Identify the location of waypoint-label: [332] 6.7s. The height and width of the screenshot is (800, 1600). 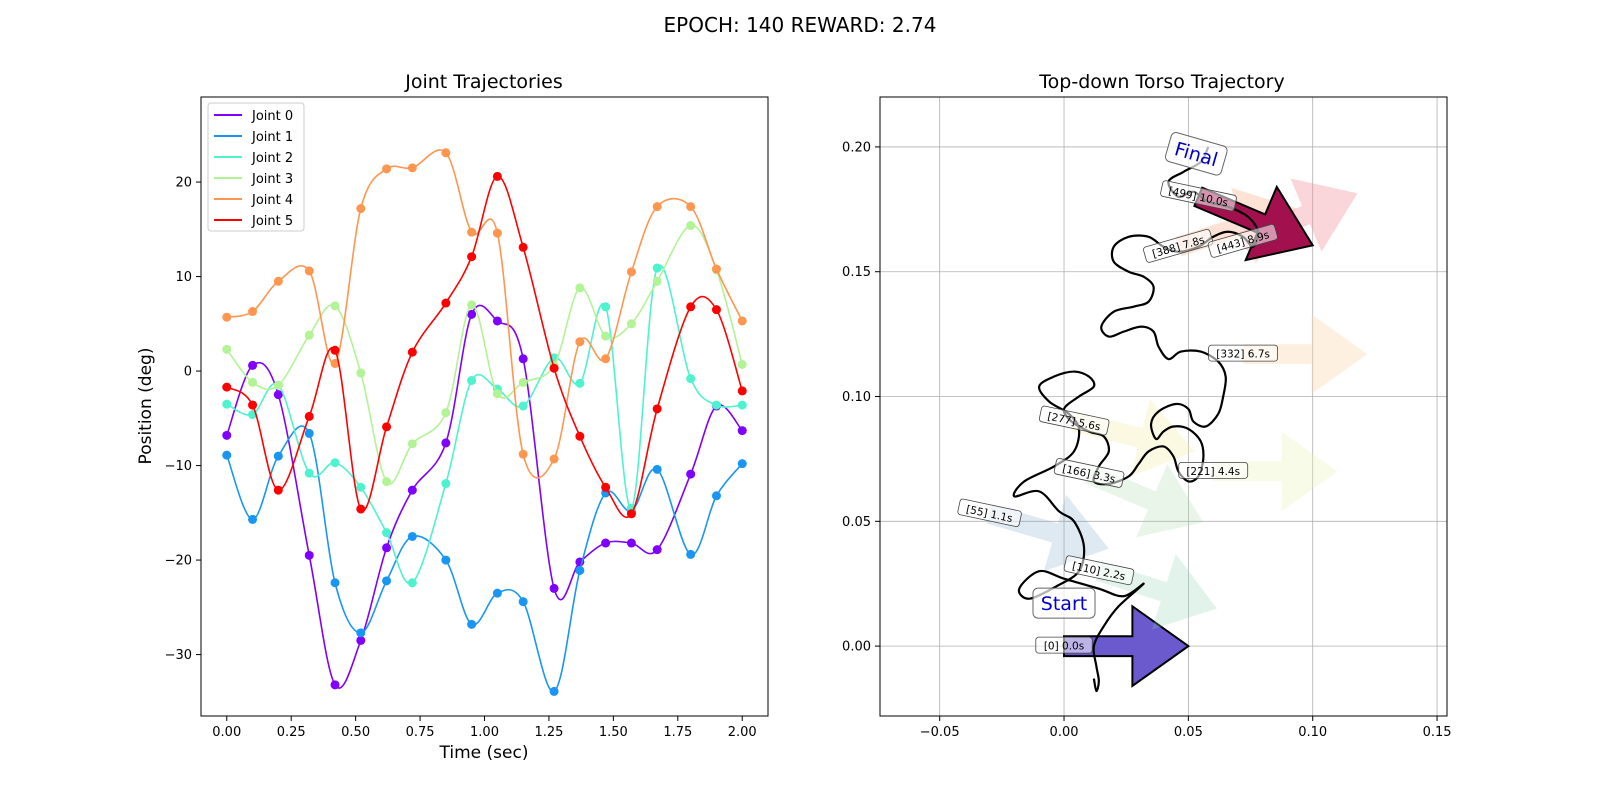
(1243, 353).